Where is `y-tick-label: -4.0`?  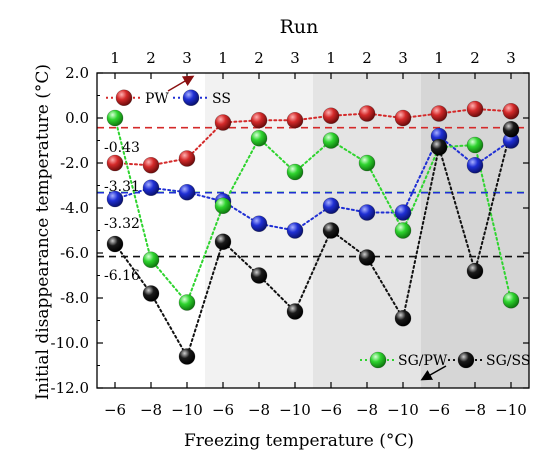
y-tick-label: -4.0 is located at coordinates (74, 208).